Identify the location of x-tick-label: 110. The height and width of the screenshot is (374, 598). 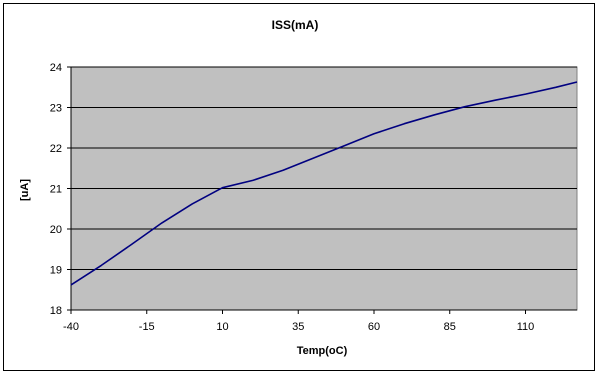
(526, 327).